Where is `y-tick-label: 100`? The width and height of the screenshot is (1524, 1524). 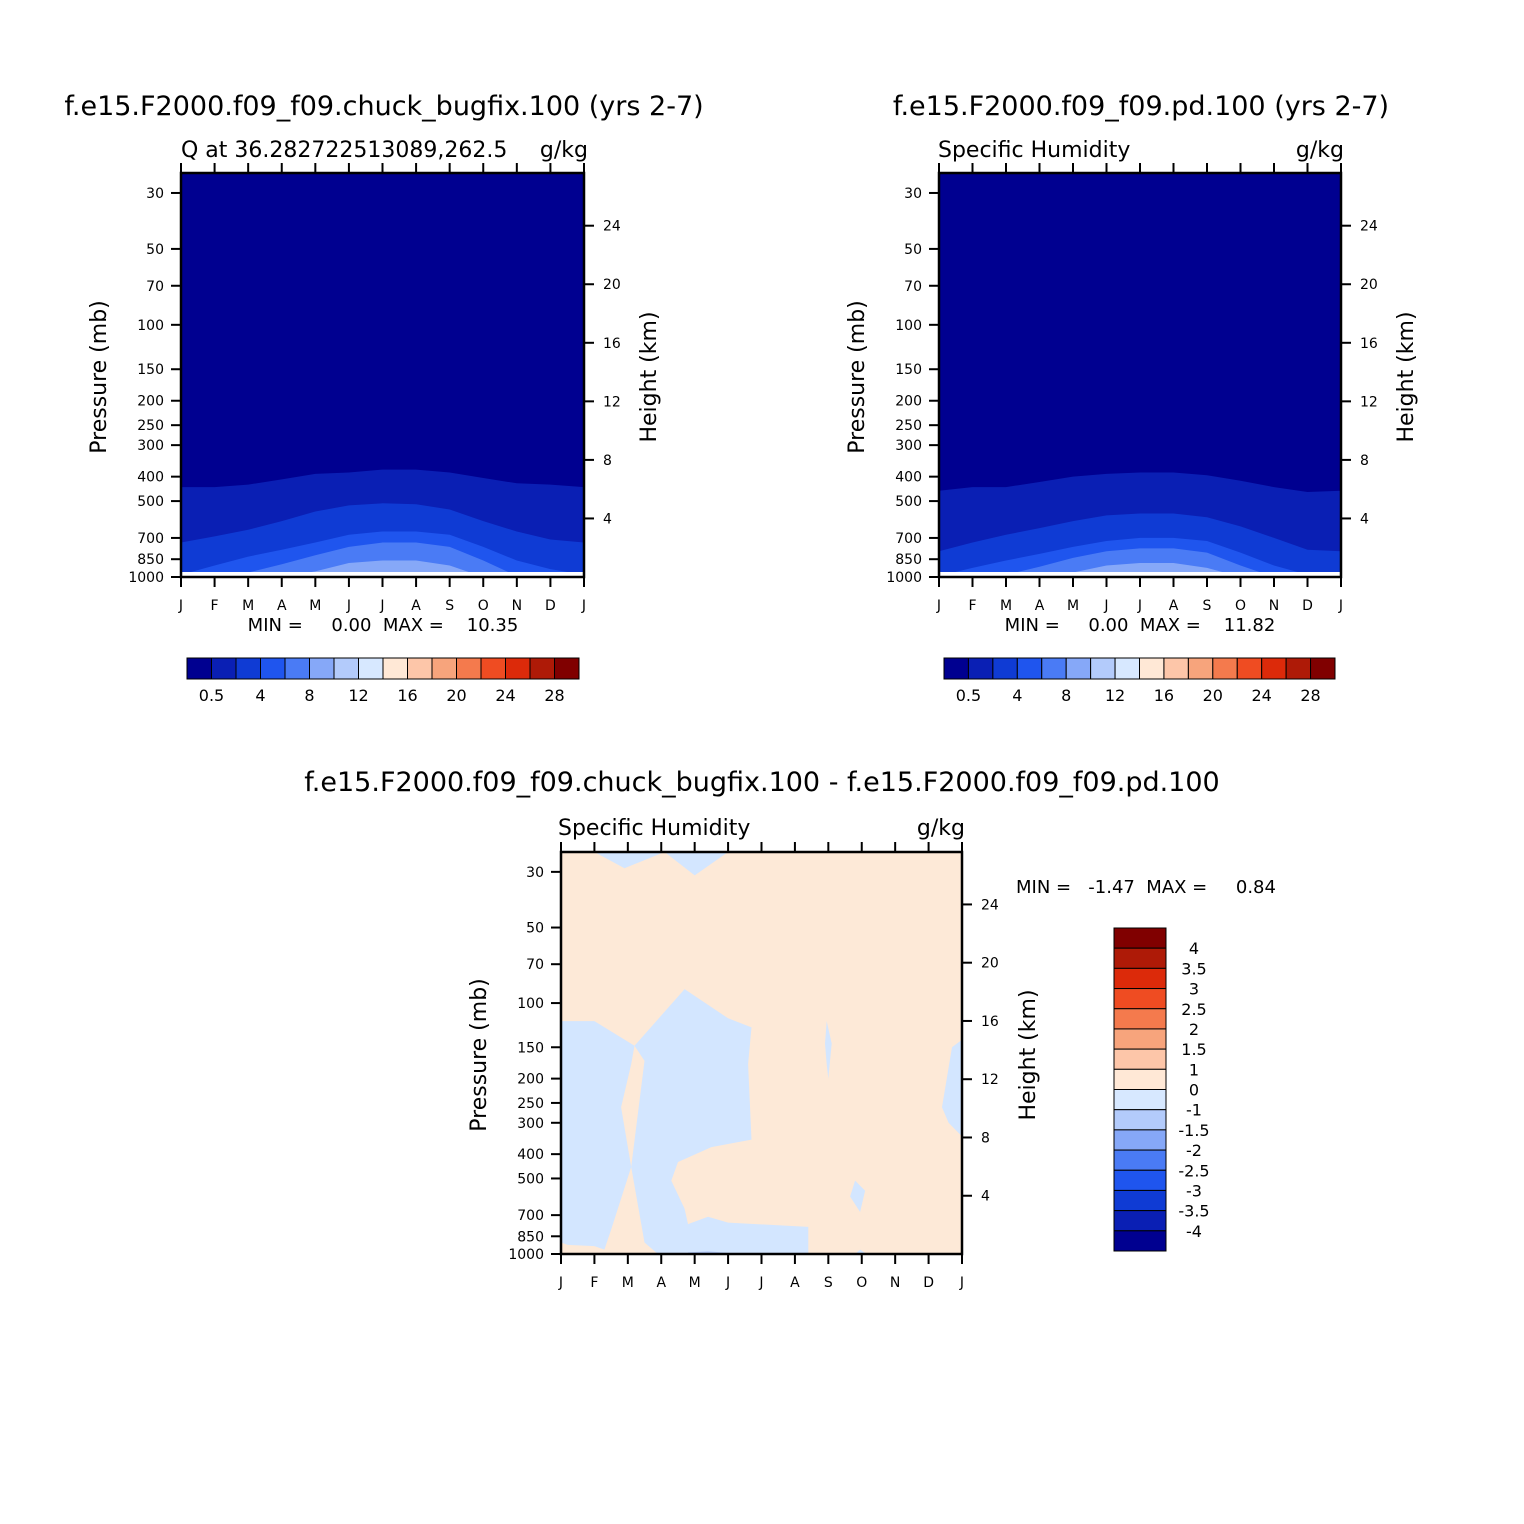 y-tick-label: 100 is located at coordinates (908, 326).